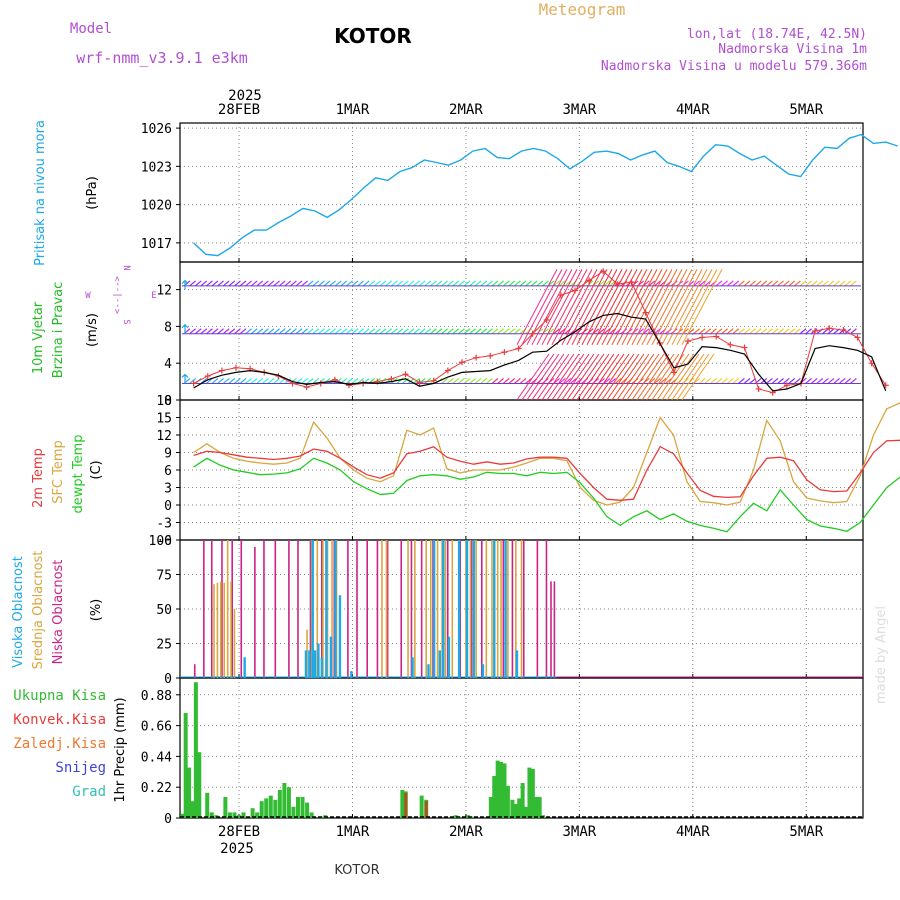 The height and width of the screenshot is (900, 900). Describe the element at coordinates (89, 792) in the screenshot. I see `precip-legend-item: Grad` at that location.